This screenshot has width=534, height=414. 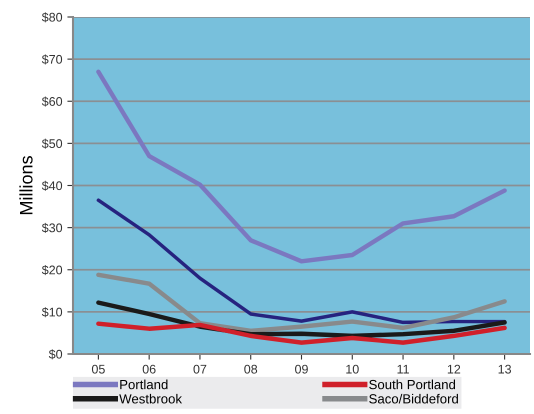 I want to click on y-tick-label: $30, so click(x=52, y=228).